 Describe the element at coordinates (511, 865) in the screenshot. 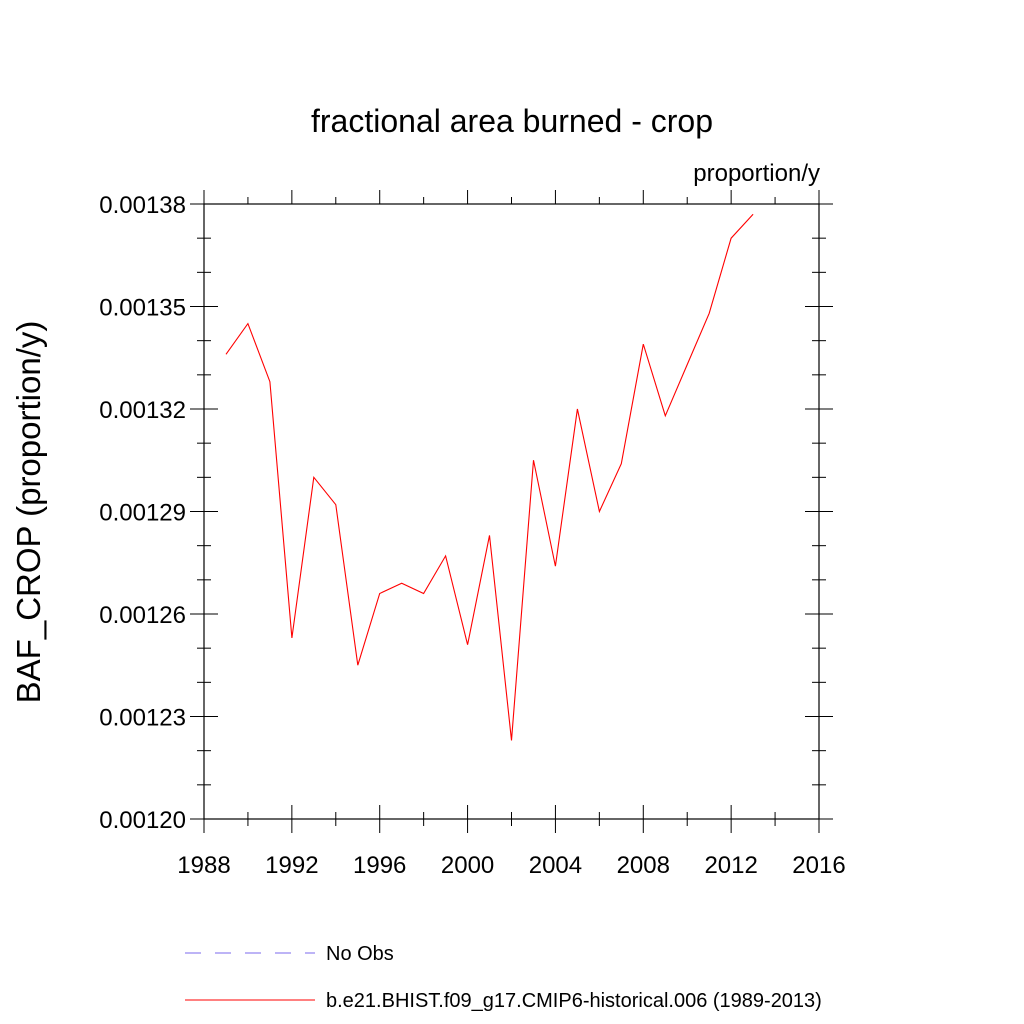

I see `x-tick-labels: 1988 1992 1996 2000 2004 2008 2012 2016` at that location.